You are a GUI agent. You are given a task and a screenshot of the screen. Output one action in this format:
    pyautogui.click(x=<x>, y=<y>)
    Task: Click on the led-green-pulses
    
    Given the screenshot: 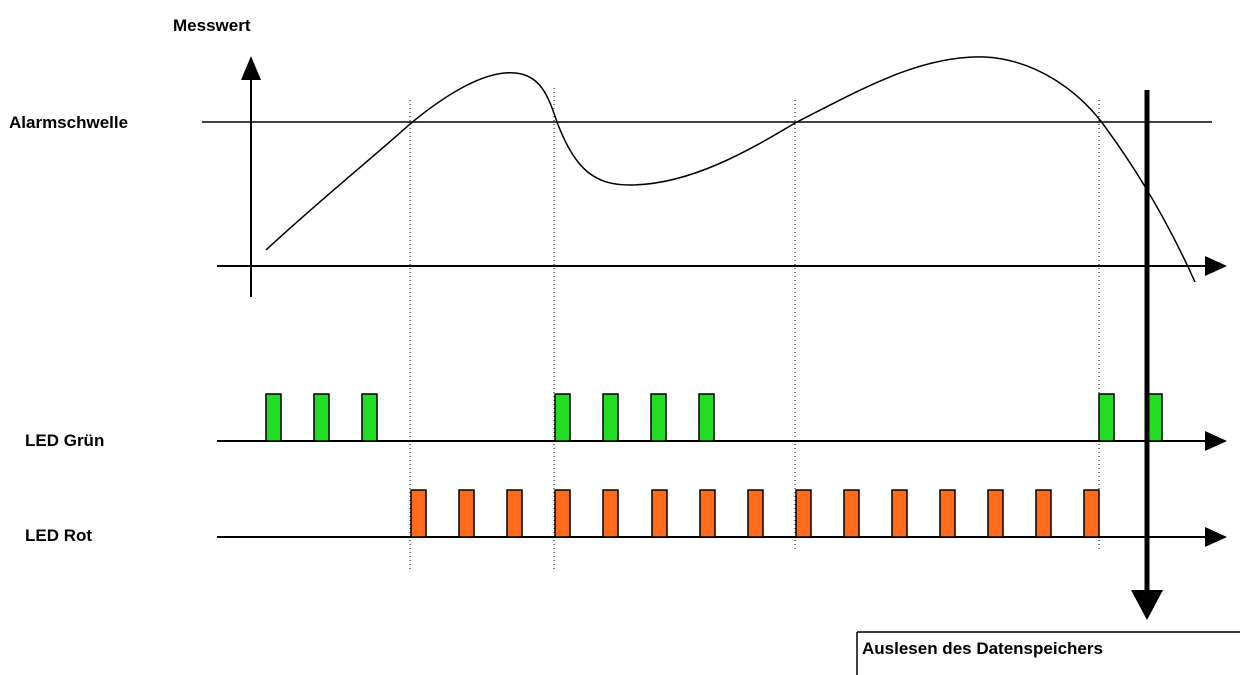 What is the action you would take?
    pyautogui.click(x=714, y=417)
    